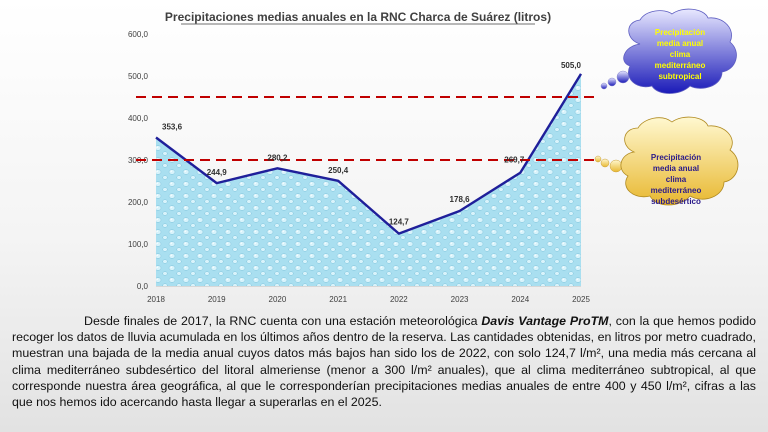 Image resolution: width=768 pixels, height=432 pixels. I want to click on cloud-text-line: subdesértico, so click(676, 201).